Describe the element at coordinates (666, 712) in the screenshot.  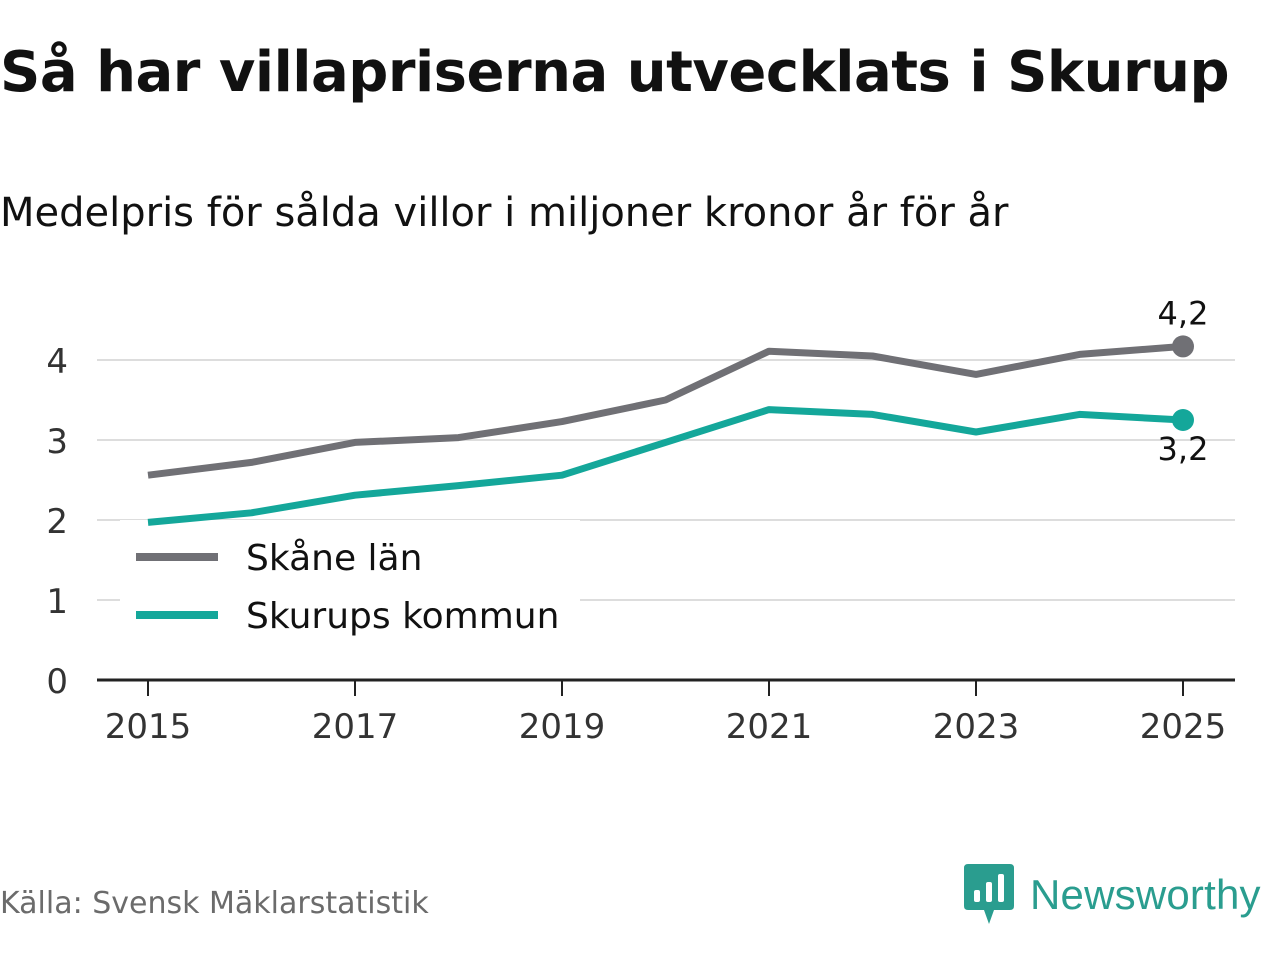
I see `x-axis: 2015 2017 2019 2021 2023 2025` at that location.